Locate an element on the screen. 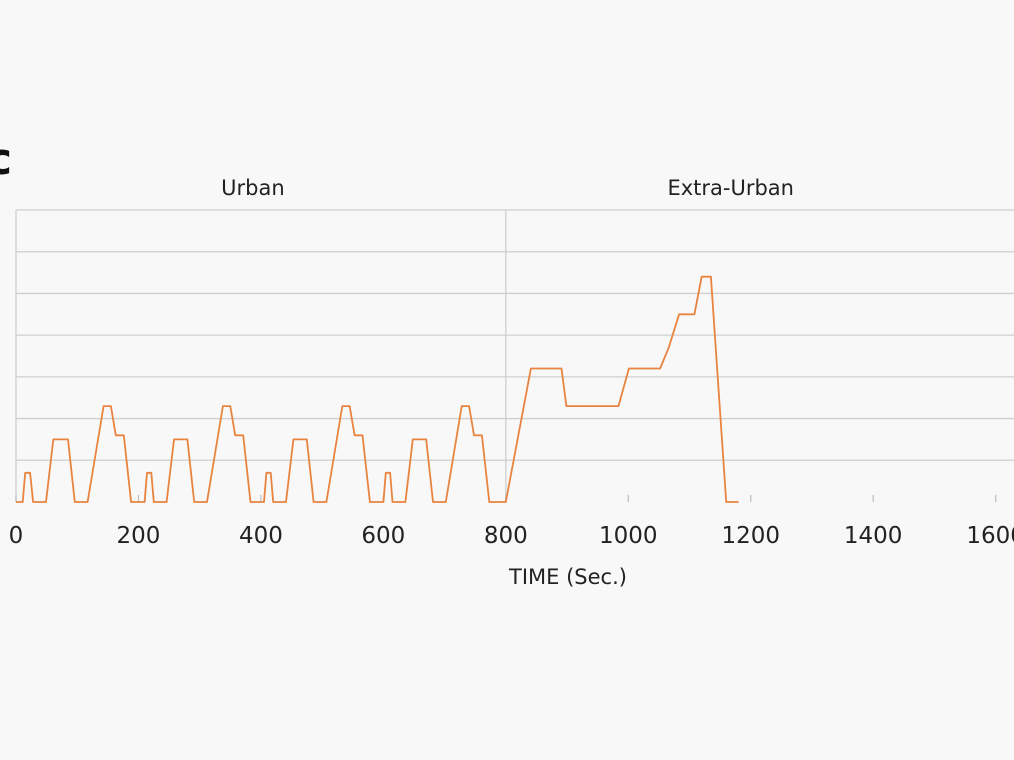 Image resolution: width=1014 pixels, height=760 pixels. x-tick-label: 0 is located at coordinates (16, 536).